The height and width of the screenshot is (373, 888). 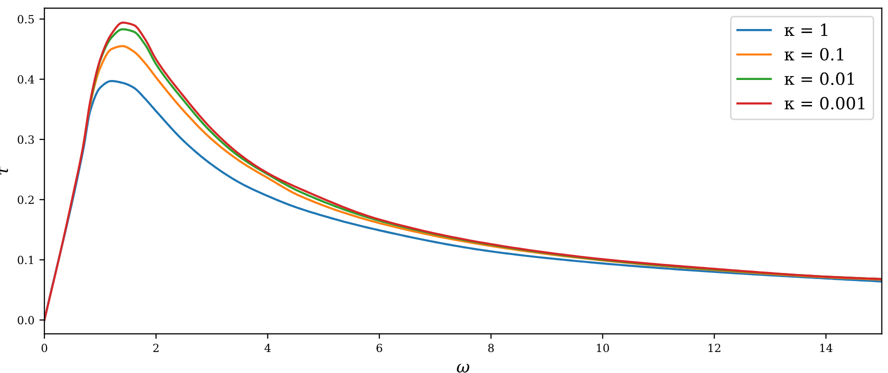 I want to click on legend-label: κ = 0.01, so click(x=819, y=79).